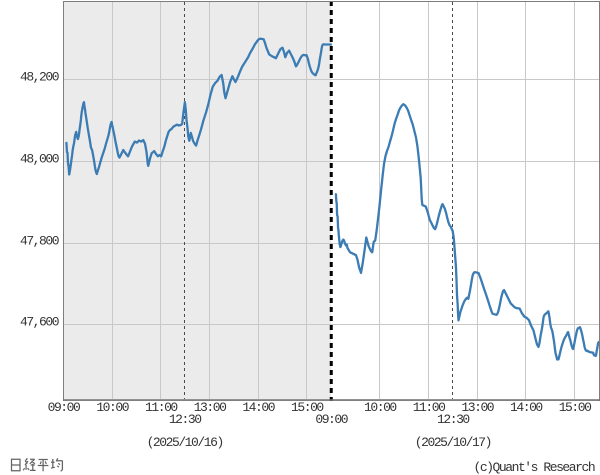 This screenshot has height=475, width=600. I want to click on svg-text: 48,000, so click(39, 158).